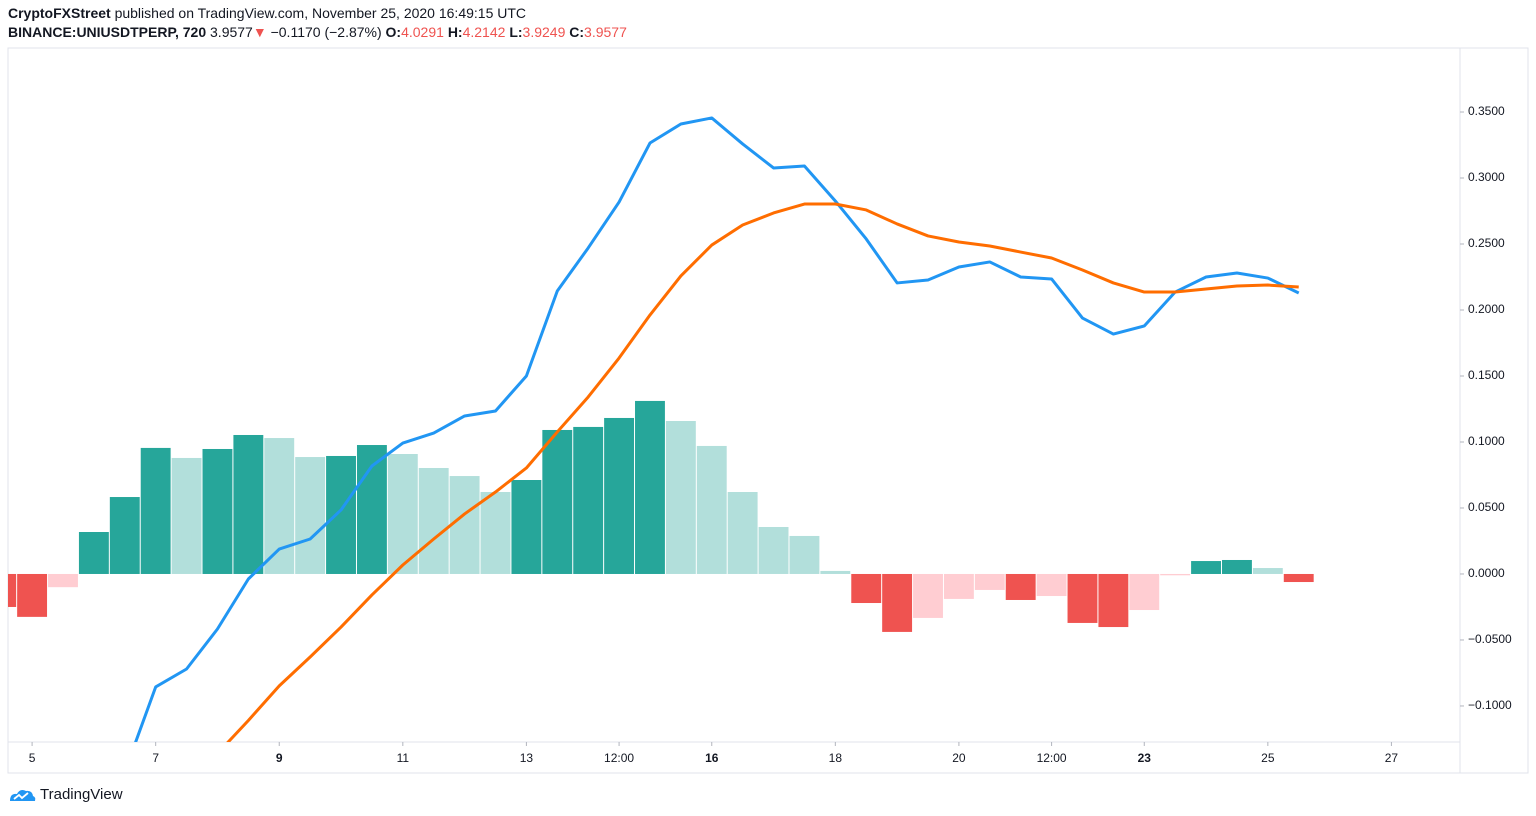  I want to click on x-tick-label: 13, so click(527, 758).